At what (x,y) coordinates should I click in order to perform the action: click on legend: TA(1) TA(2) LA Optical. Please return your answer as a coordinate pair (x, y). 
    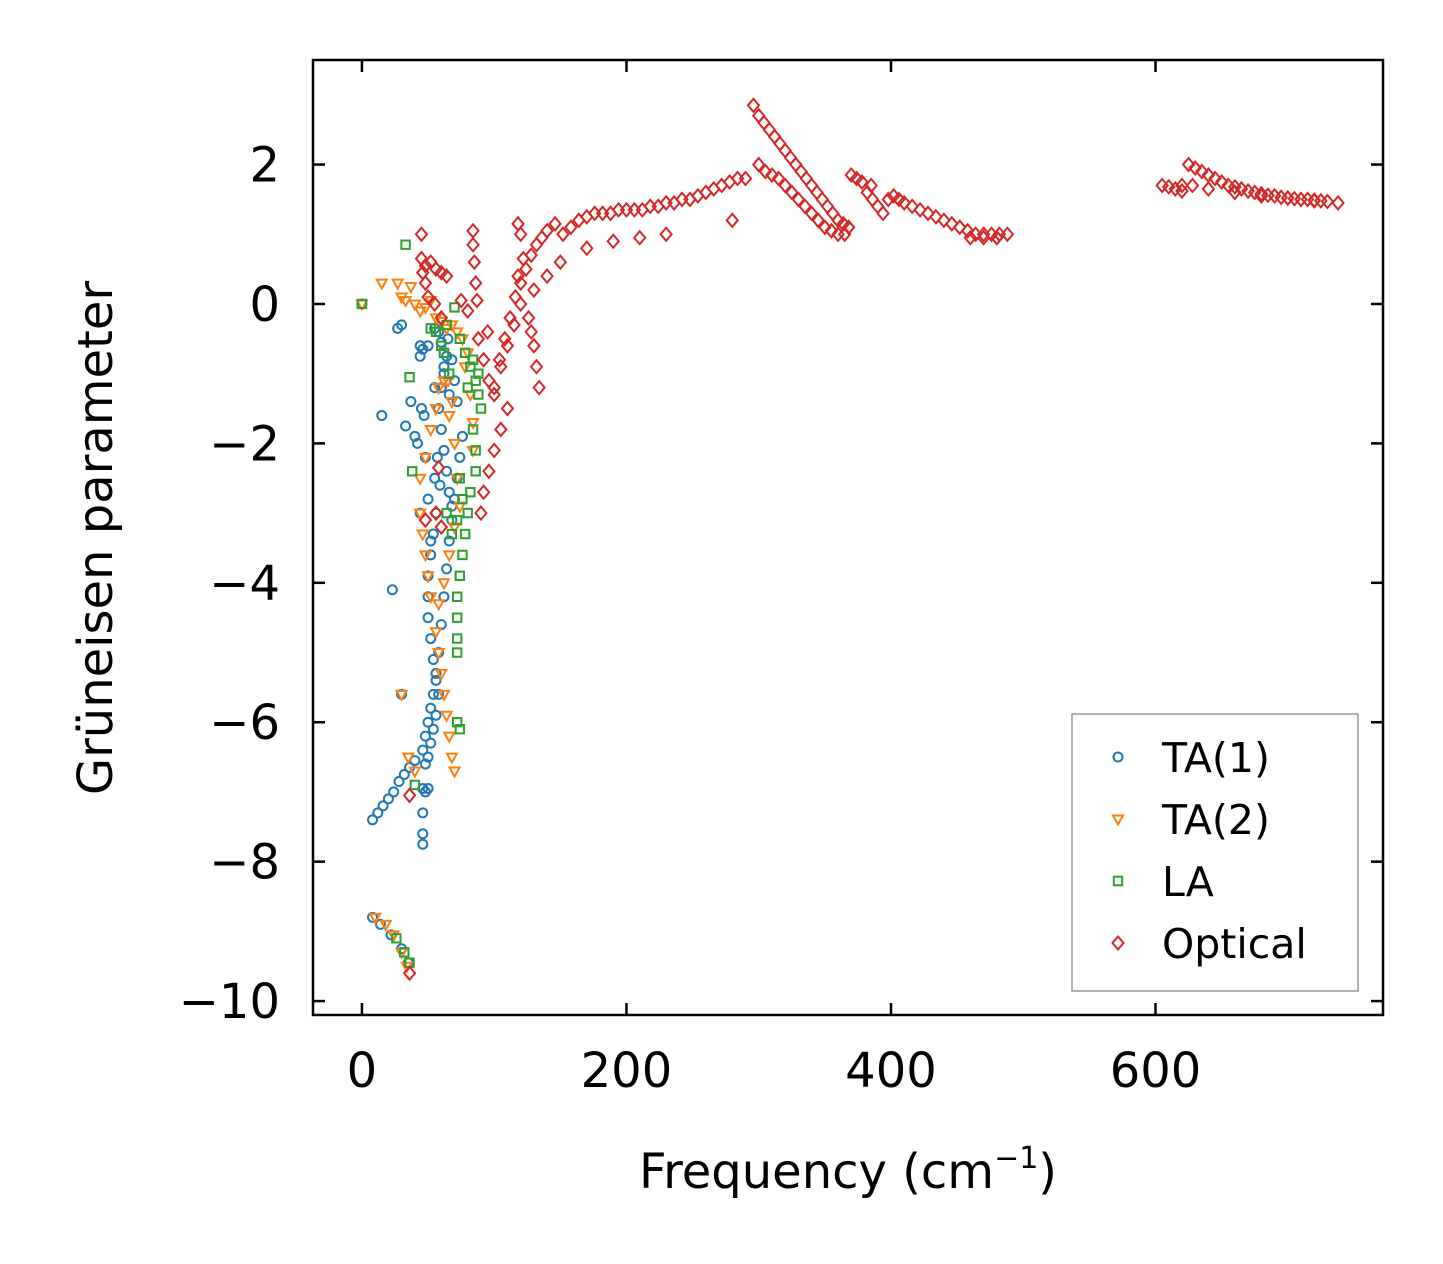
    Looking at the image, I should click on (1215, 852).